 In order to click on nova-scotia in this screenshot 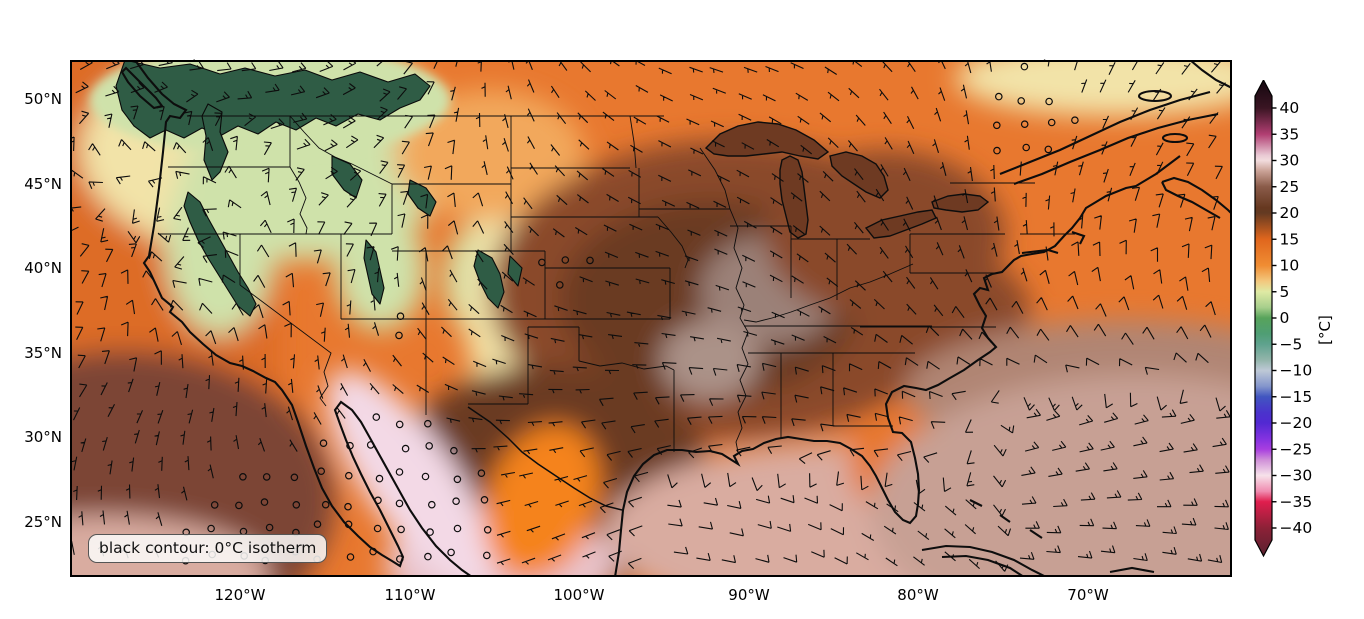, I will do `click(1196, 197)`.